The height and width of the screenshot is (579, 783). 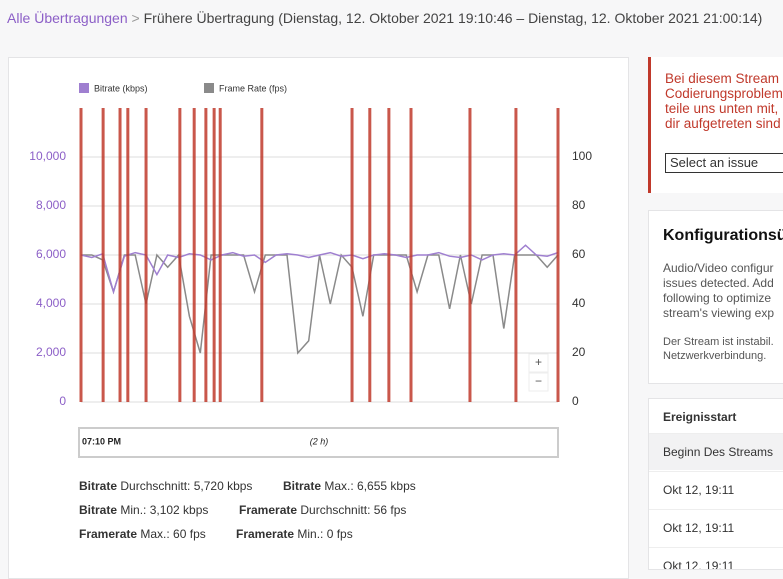 What do you see at coordinates (700, 417) in the screenshot?
I see `table-header: Ereignisstart` at bounding box center [700, 417].